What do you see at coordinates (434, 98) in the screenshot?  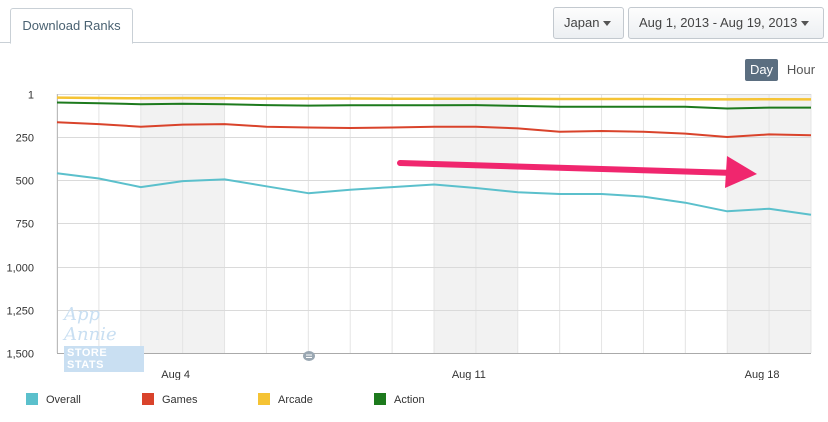 I see `series-line-arcade` at bounding box center [434, 98].